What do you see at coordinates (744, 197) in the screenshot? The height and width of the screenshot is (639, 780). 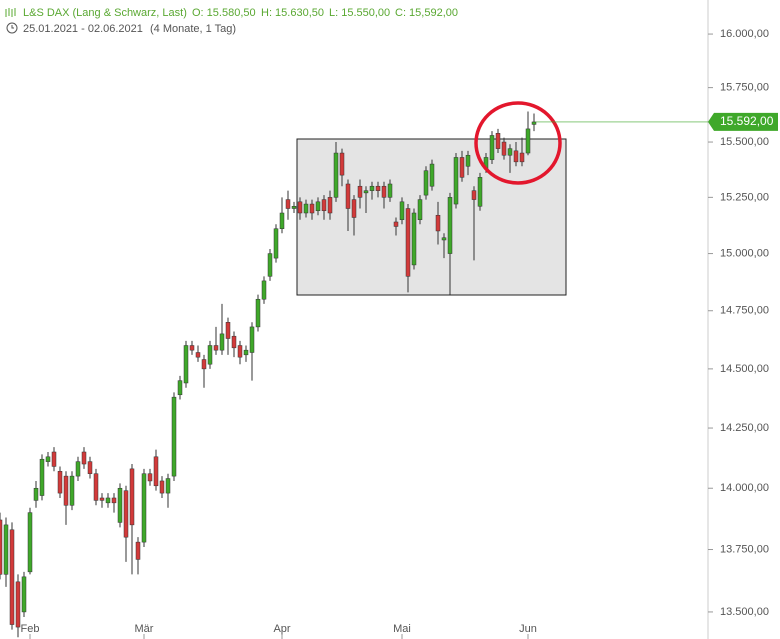 I see `y-tick-label: 15.250,00` at bounding box center [744, 197].